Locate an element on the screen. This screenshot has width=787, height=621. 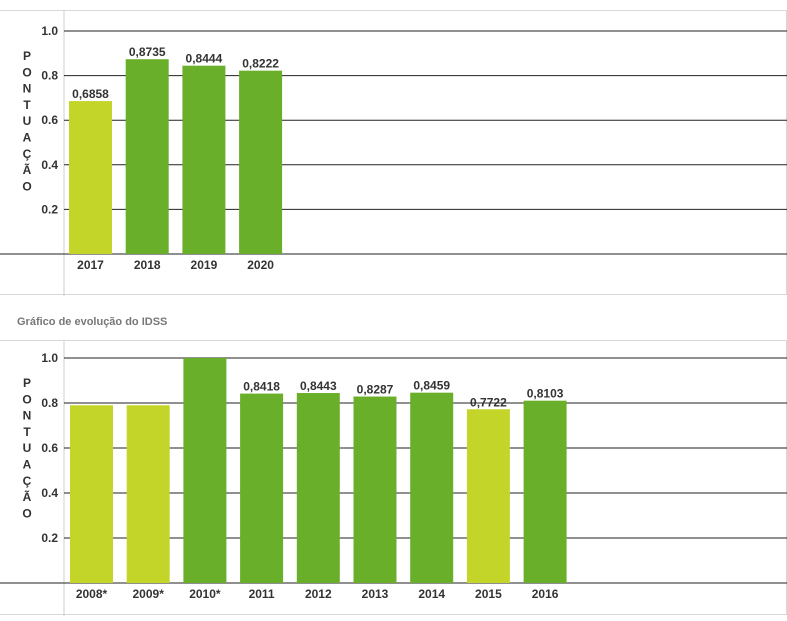
x-tick-label: 2013 is located at coordinates (375, 594).